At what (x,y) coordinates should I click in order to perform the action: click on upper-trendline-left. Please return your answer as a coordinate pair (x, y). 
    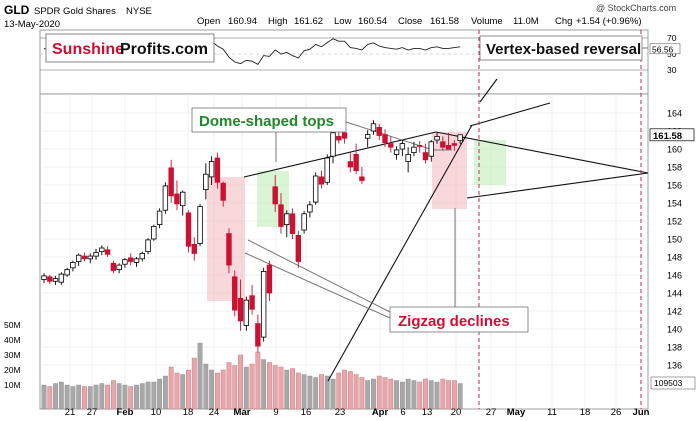
    Looking at the image, I should click on (340, 154).